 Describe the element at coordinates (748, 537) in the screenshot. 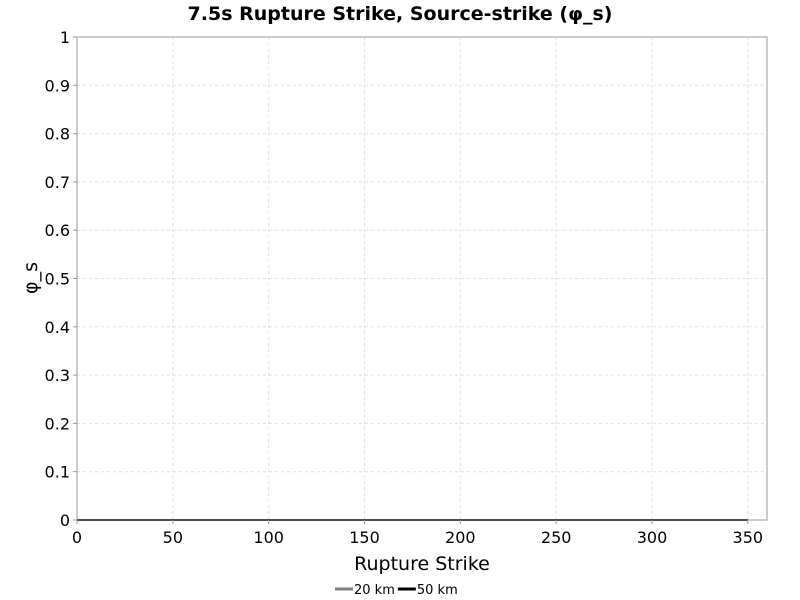

I see `x-tick-label: 350` at that location.